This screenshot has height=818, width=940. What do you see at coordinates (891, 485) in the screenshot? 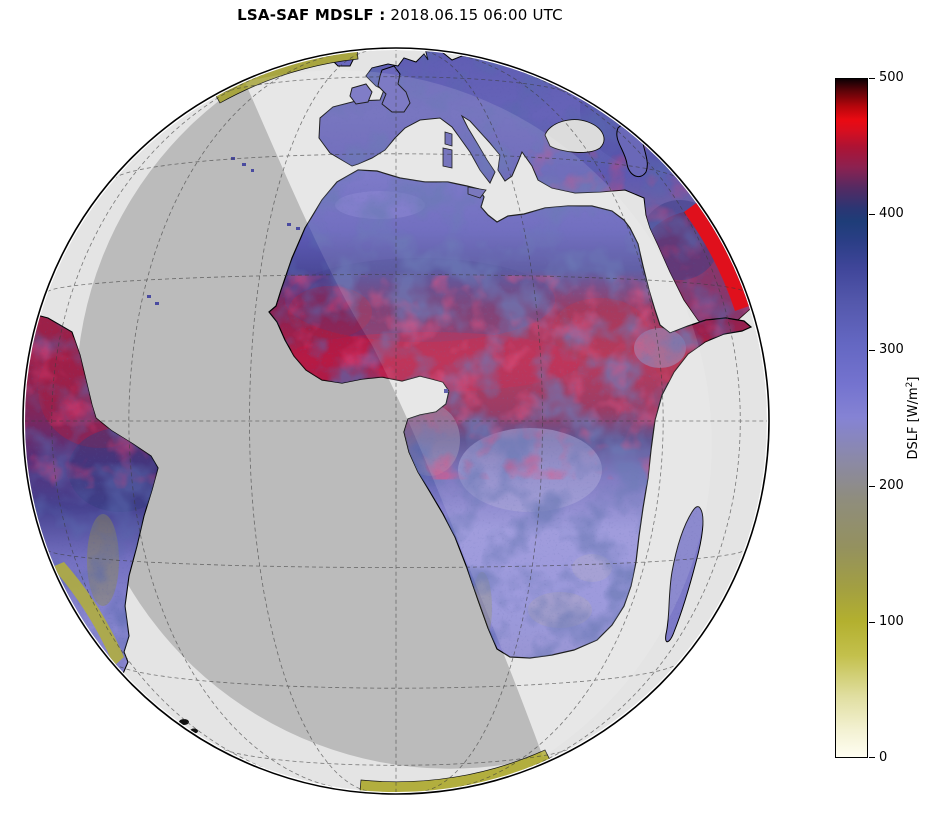
I see `colorbar-tick-label: 200` at bounding box center [891, 485].